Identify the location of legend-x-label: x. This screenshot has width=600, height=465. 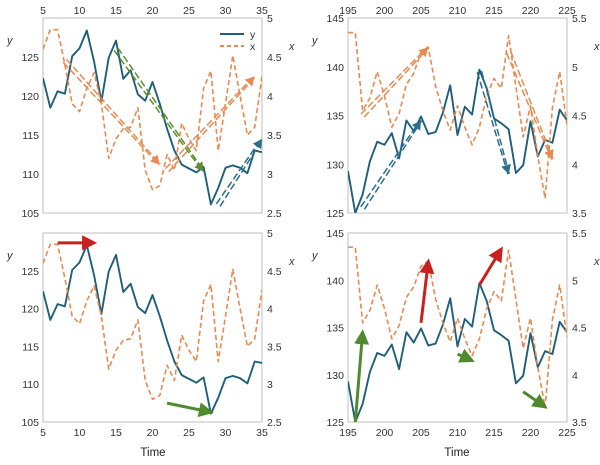
(253, 47).